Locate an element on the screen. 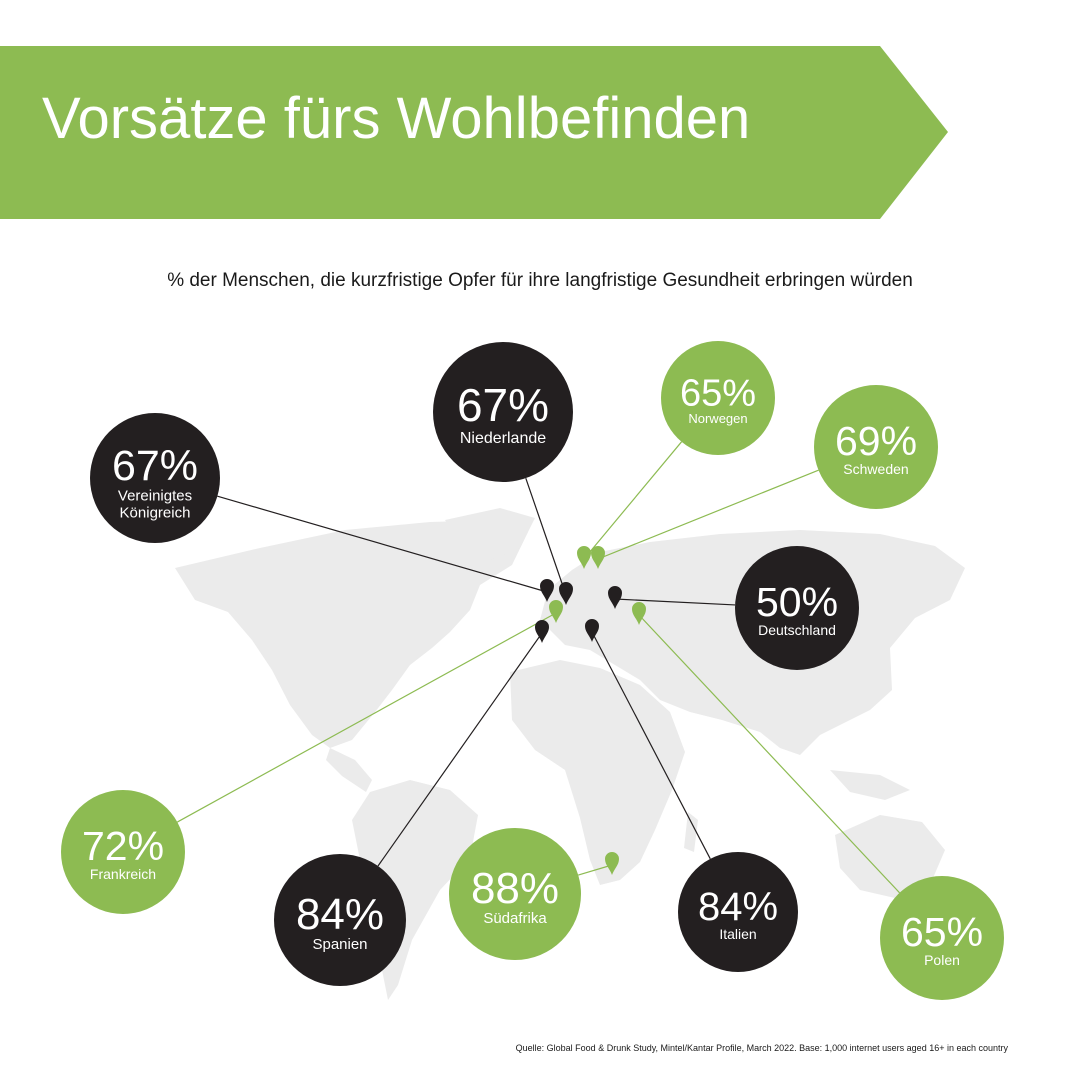  bubble-circle-vereinigtes-koenigreich is located at coordinates (155, 478).